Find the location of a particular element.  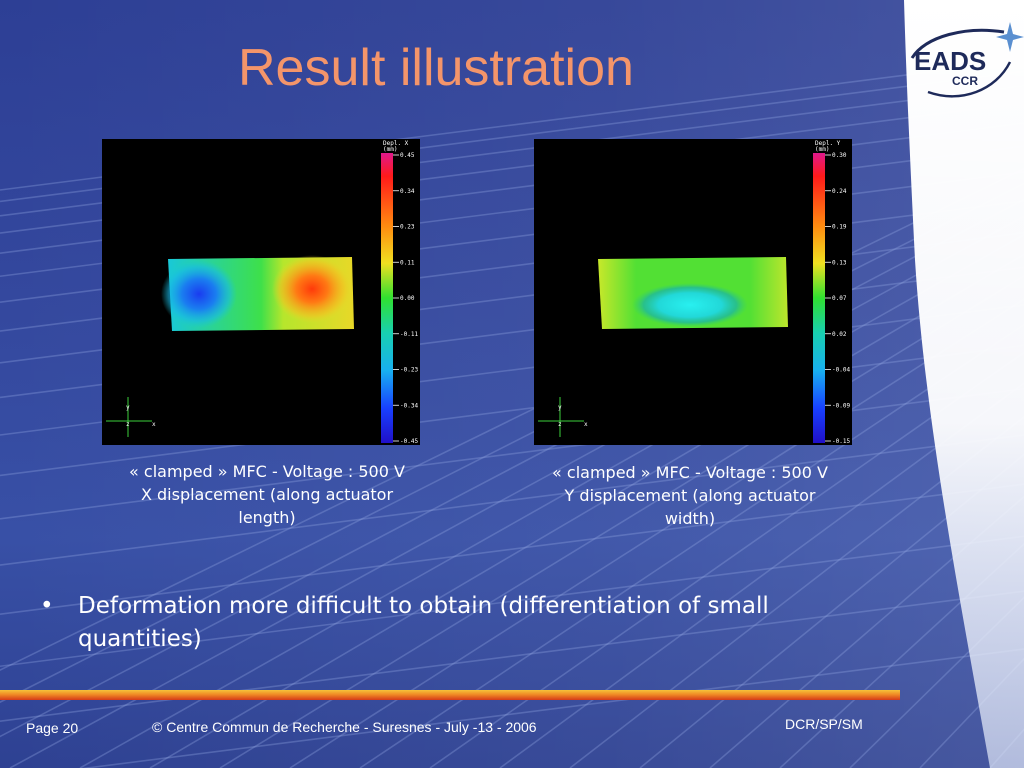

colorbar-tick-label: 0.02 is located at coordinates (839, 334).